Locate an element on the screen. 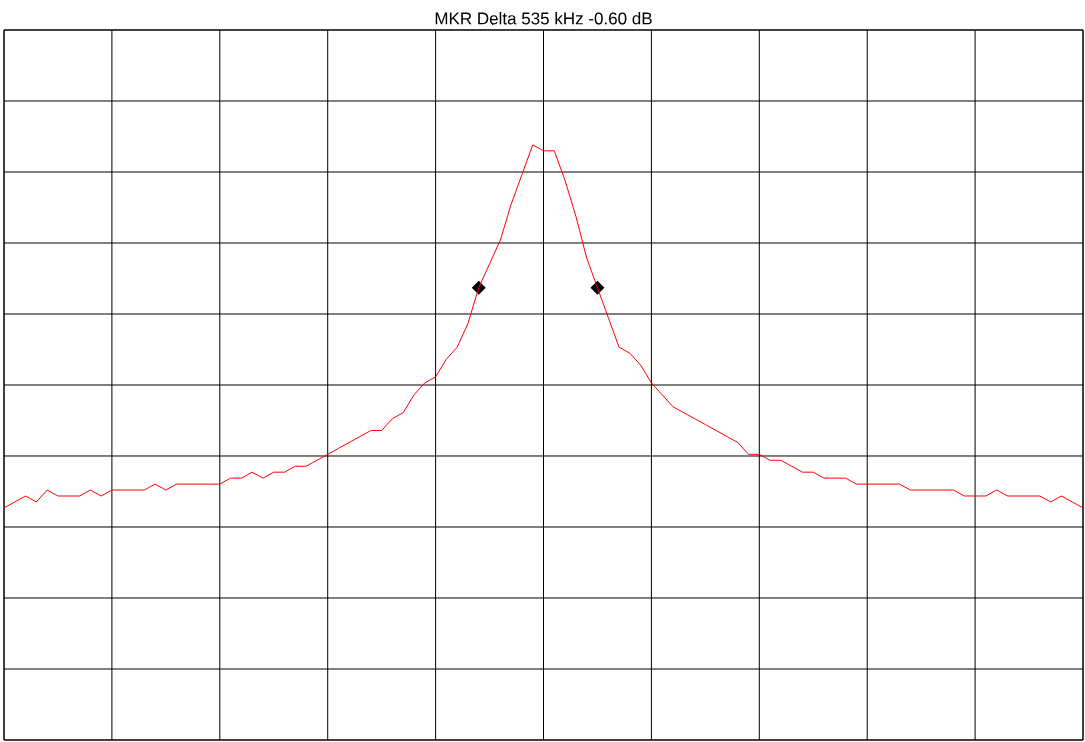 This screenshot has height=742, width=1085. chart-title: MKR Delta 535 kHz -0.60 dB is located at coordinates (543, 18).